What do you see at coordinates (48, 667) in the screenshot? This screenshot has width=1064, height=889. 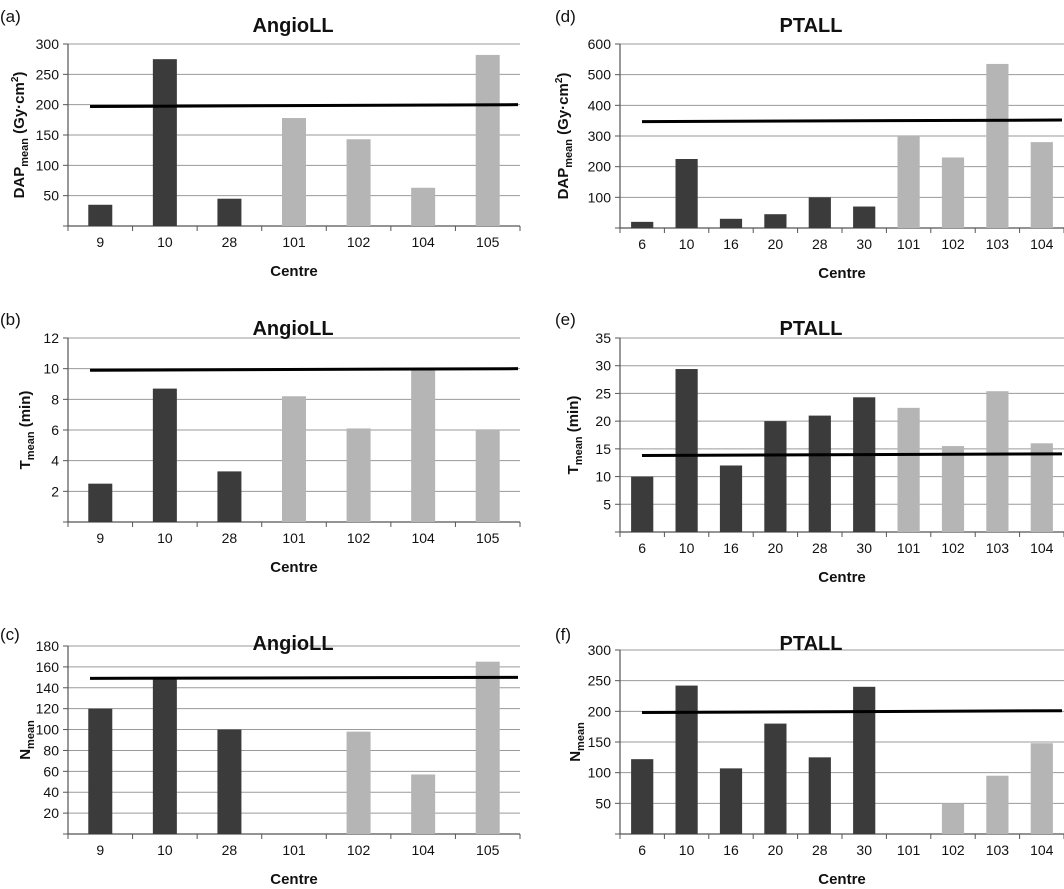 I see `y-tick-label: 160` at bounding box center [48, 667].